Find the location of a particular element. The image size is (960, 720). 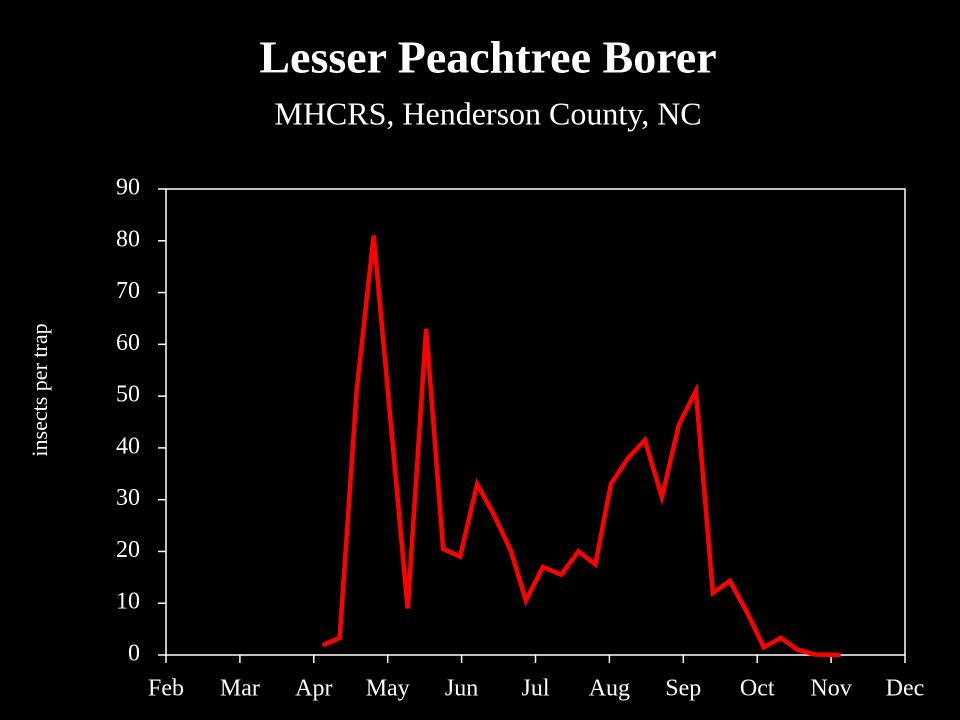

y-tick-label: 30 is located at coordinates (128, 498).